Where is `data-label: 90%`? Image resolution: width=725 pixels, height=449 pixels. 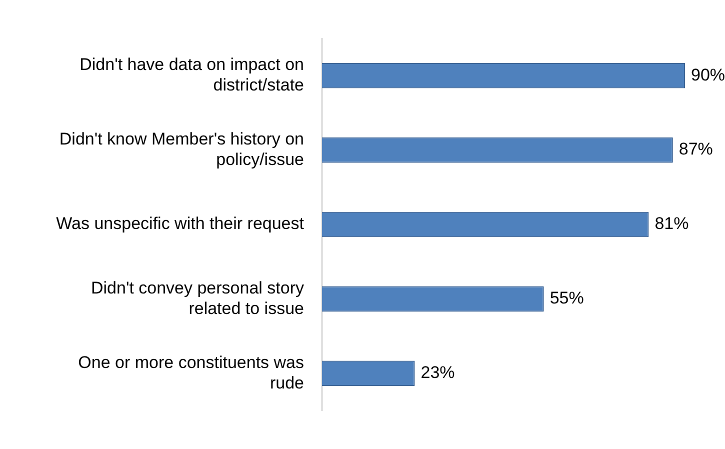 data-label: 90% is located at coordinates (708, 74).